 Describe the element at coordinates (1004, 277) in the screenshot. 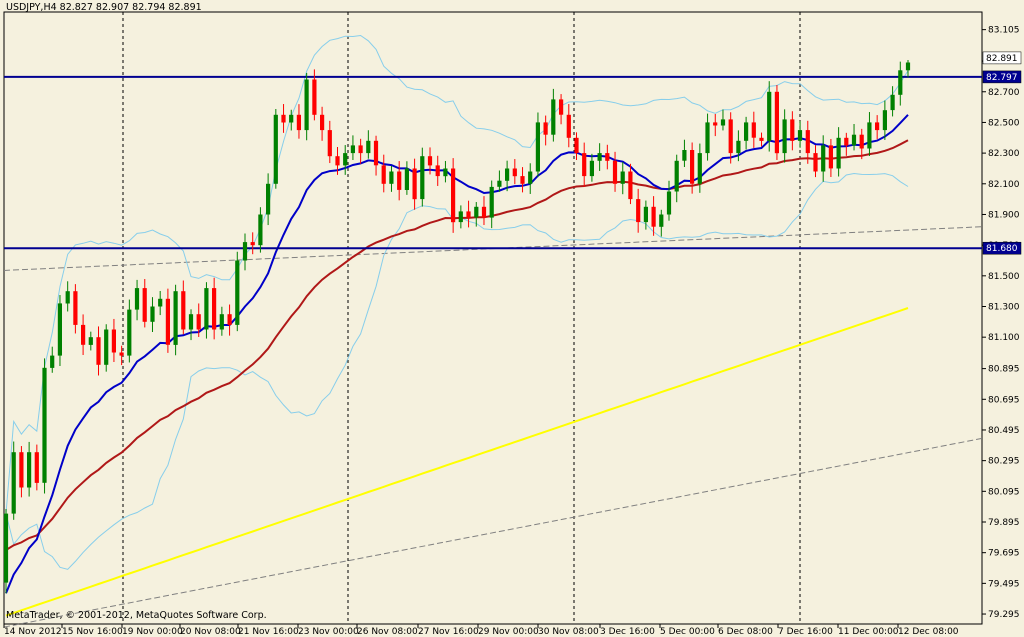

I see `y-tick-label: 81.500` at that location.